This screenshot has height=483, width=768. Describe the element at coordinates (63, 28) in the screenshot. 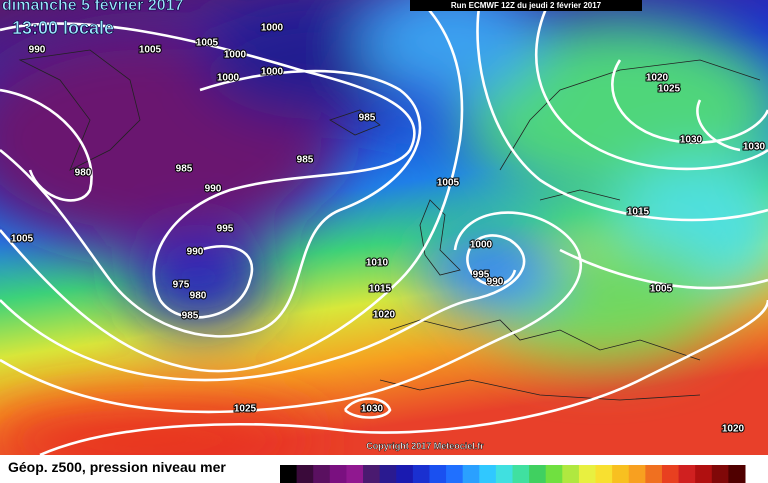

I see `map-time: 13:00 locale` at that location.